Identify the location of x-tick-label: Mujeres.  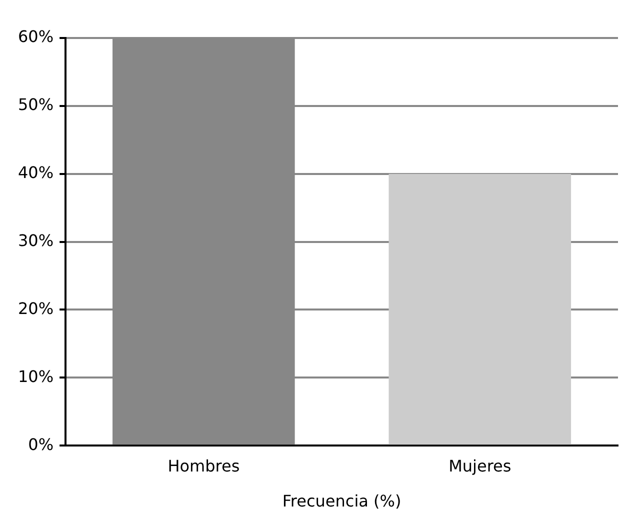
(480, 466).